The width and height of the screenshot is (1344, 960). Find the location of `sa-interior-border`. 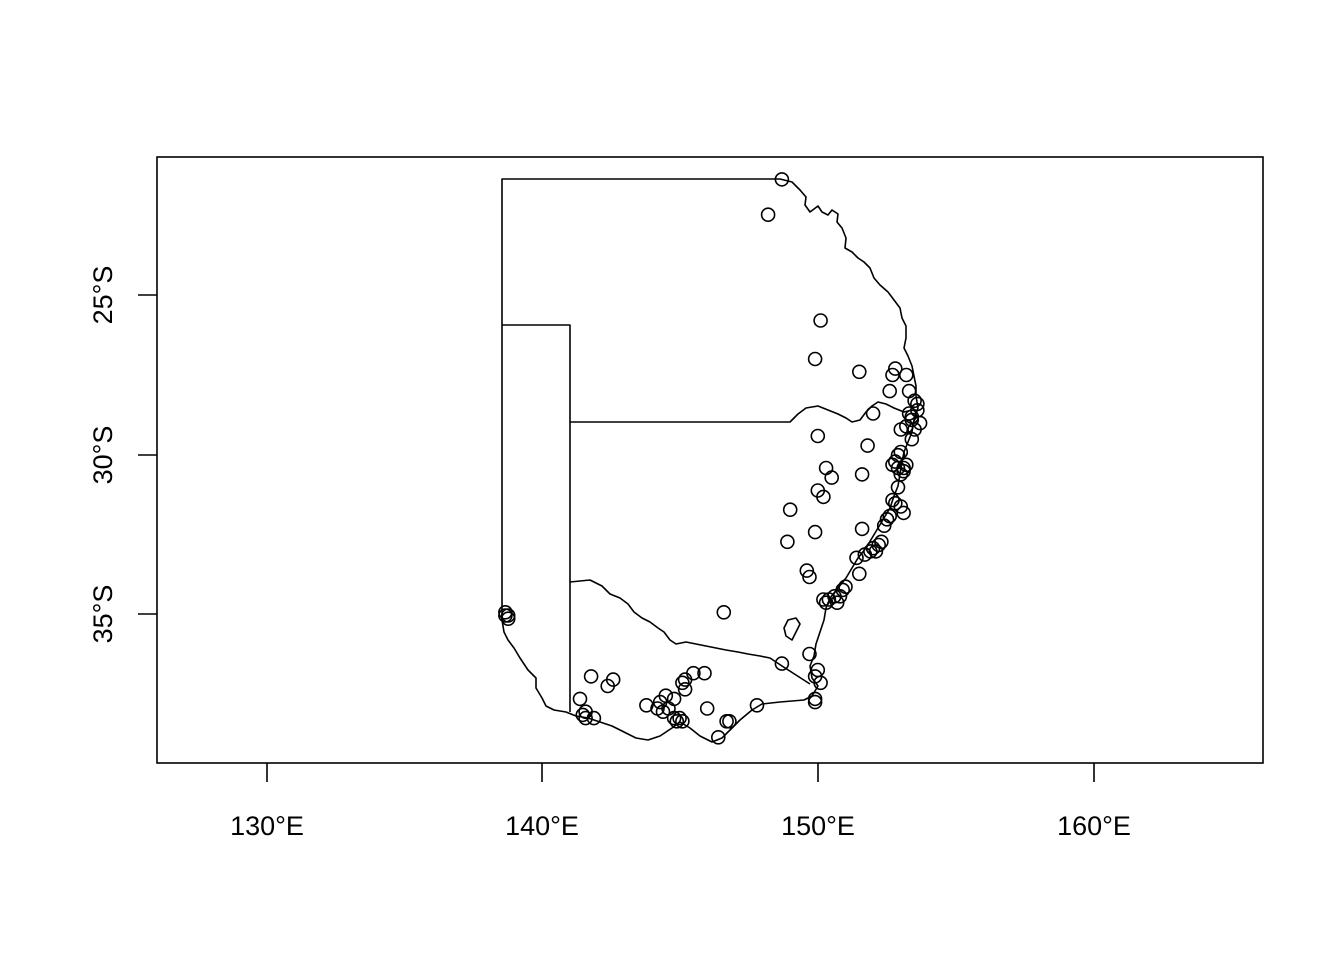

sa-interior-border is located at coordinates (536, 518).